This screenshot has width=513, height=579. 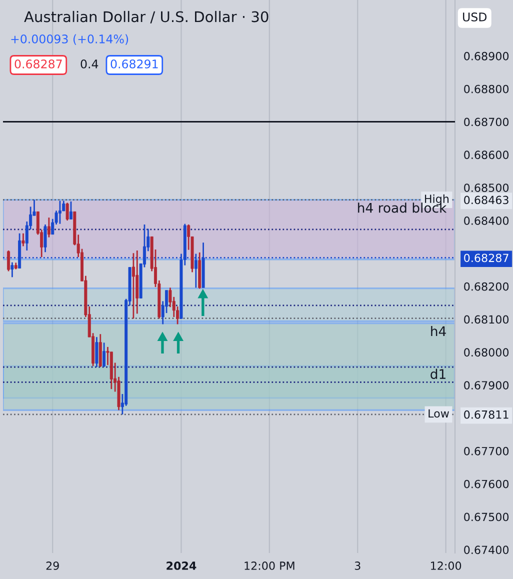 I want to click on ref-line-label: Low, so click(x=438, y=413).